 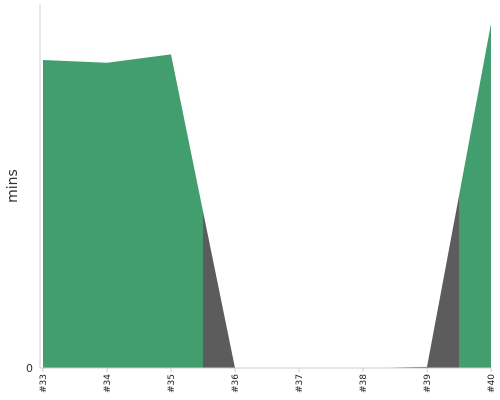 I want to click on x-tick-label: #39, so click(x=428, y=383).